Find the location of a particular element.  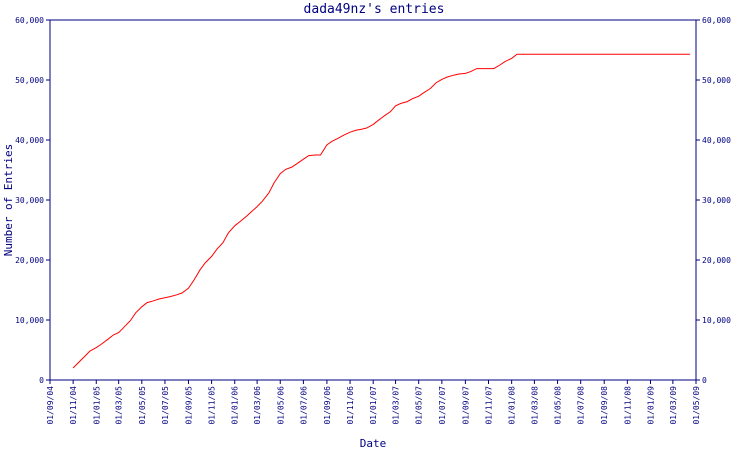

y-axis-title: Number of Entries is located at coordinates (8, 200).